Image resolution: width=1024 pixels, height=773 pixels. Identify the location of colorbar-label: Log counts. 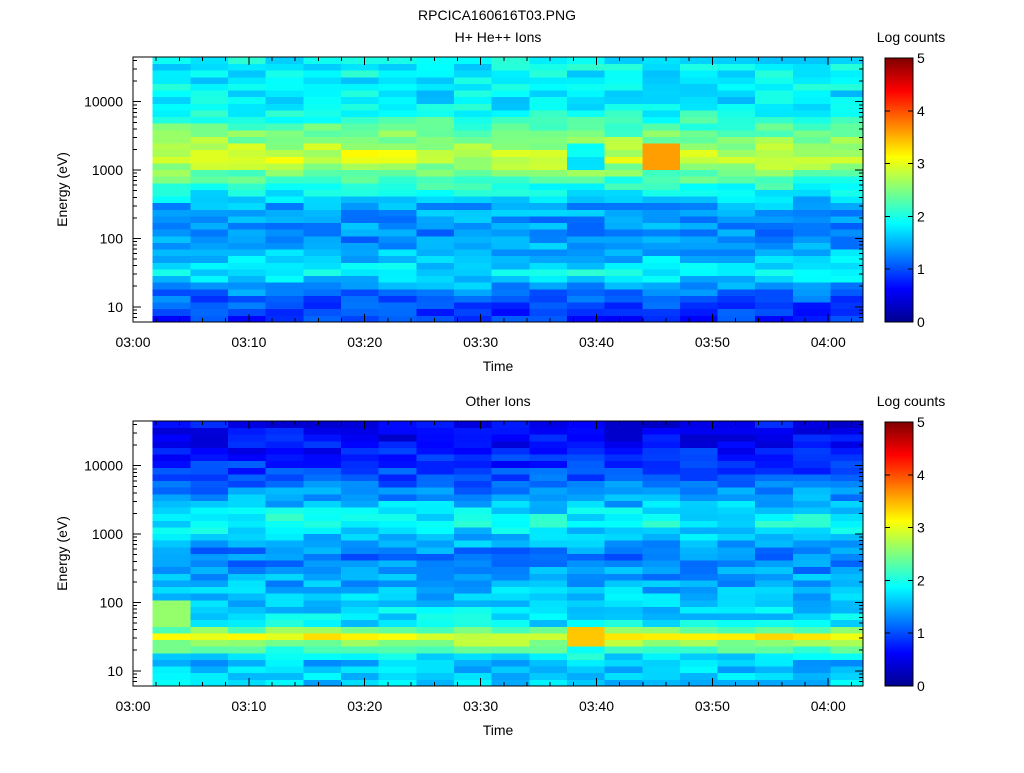
(911, 37).